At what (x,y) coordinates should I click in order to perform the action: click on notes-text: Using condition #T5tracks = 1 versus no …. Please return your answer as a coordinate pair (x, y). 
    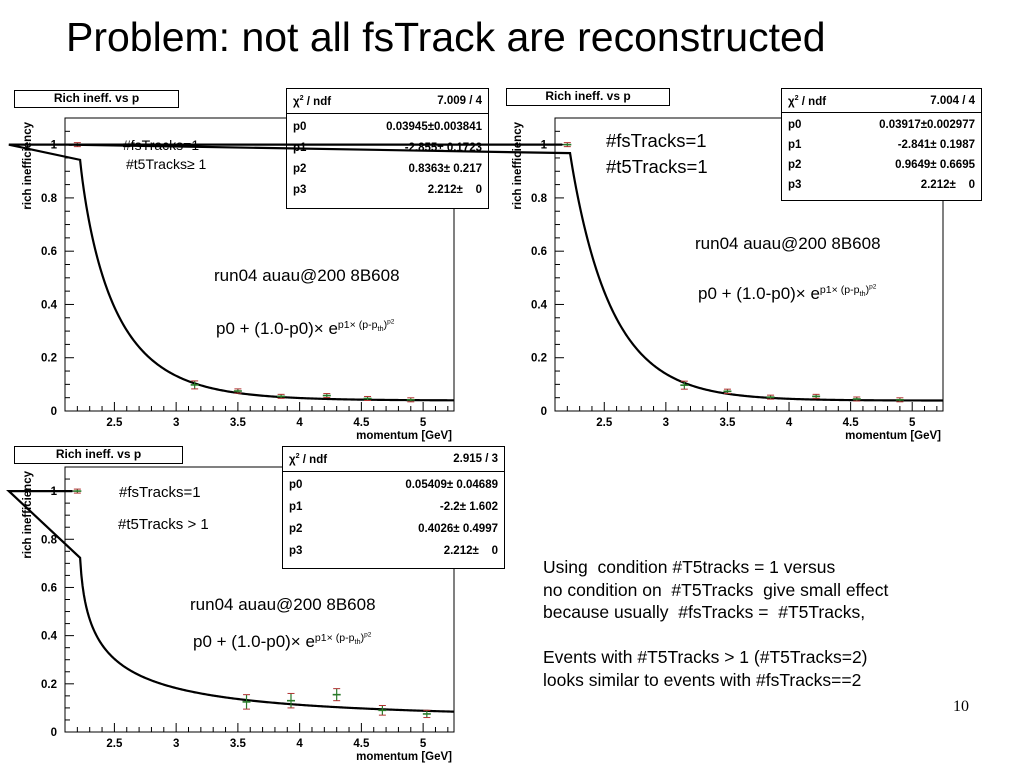
    Looking at the image, I should click on (716, 623).